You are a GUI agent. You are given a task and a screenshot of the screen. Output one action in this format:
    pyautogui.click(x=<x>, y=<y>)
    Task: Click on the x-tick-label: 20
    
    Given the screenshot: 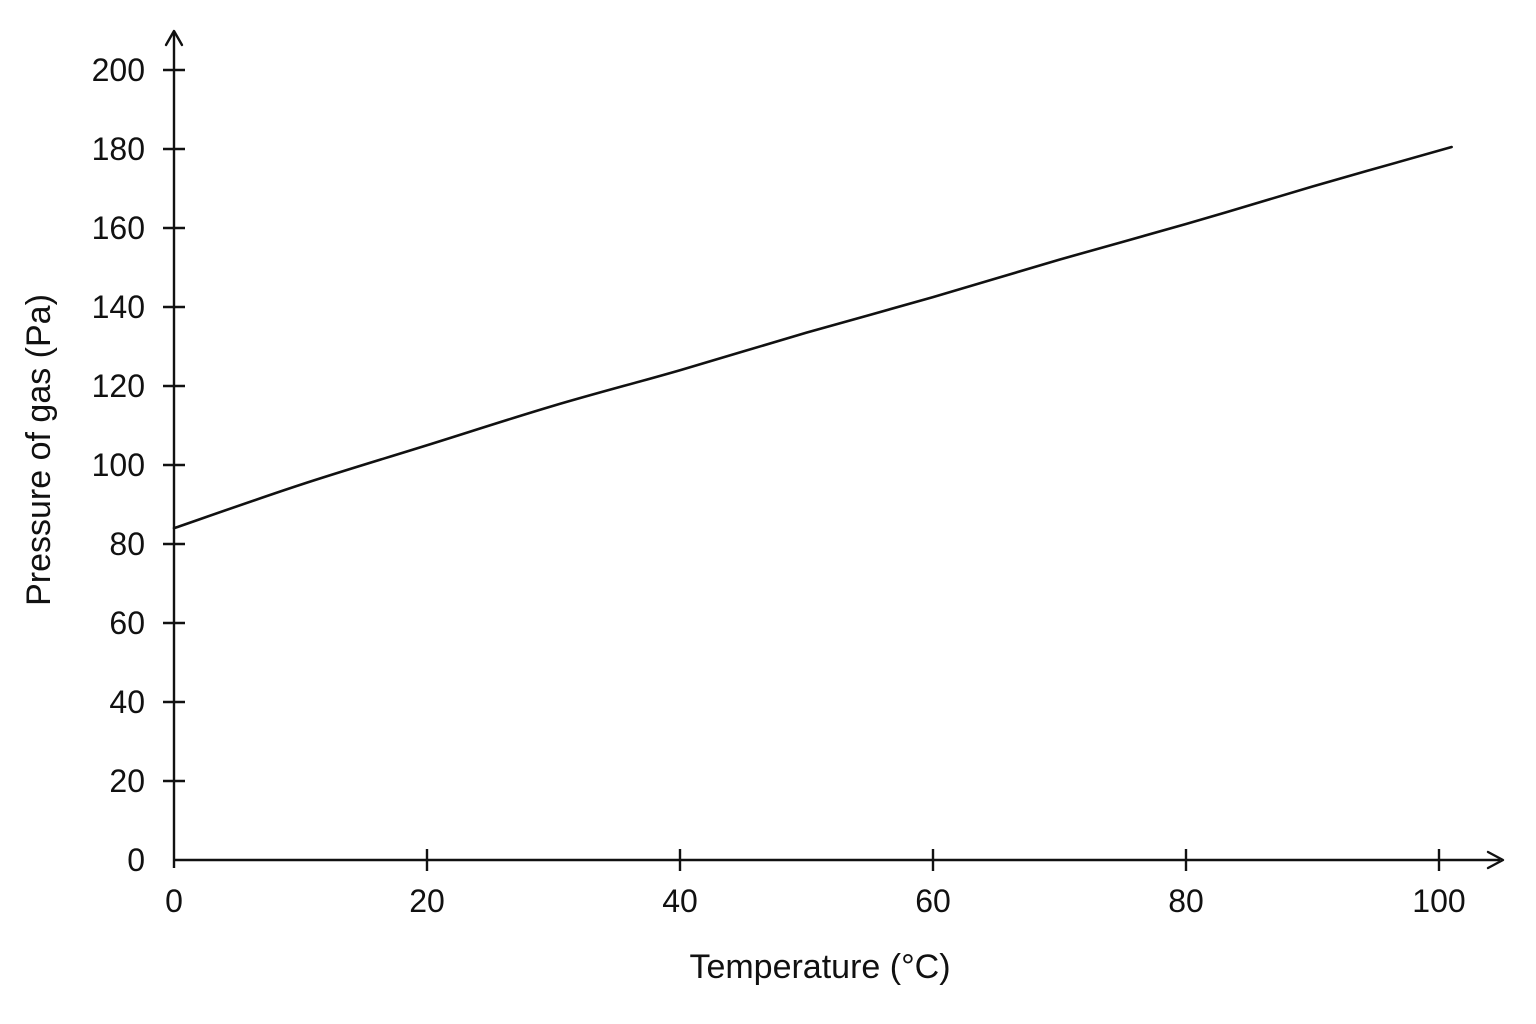 What is the action you would take?
    pyautogui.click(x=427, y=901)
    